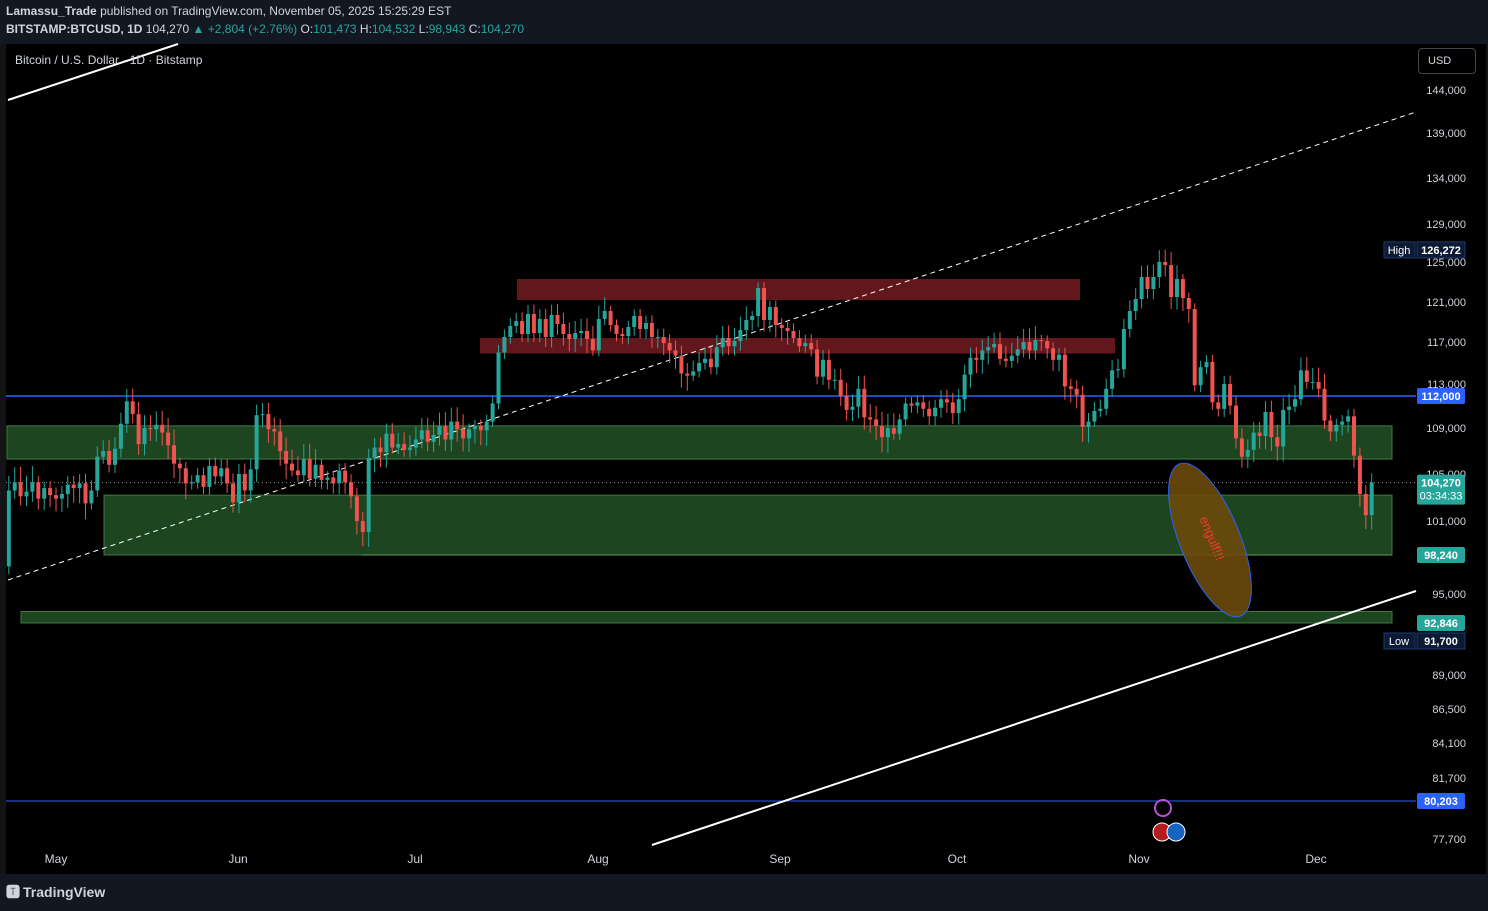 This screenshot has width=1488, height=911. I want to click on low-value-label: 91,700, so click(1441, 642).